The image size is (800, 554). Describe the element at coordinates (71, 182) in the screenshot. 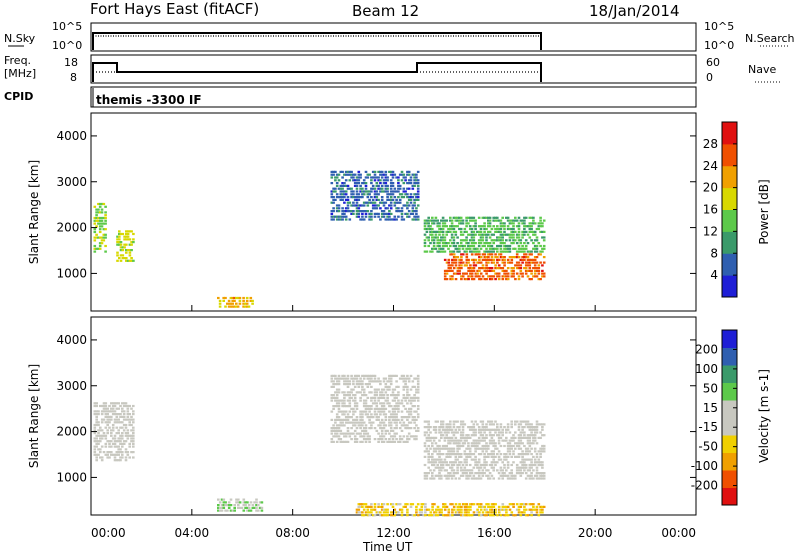

I see `power-ytick-label: 3000` at that location.